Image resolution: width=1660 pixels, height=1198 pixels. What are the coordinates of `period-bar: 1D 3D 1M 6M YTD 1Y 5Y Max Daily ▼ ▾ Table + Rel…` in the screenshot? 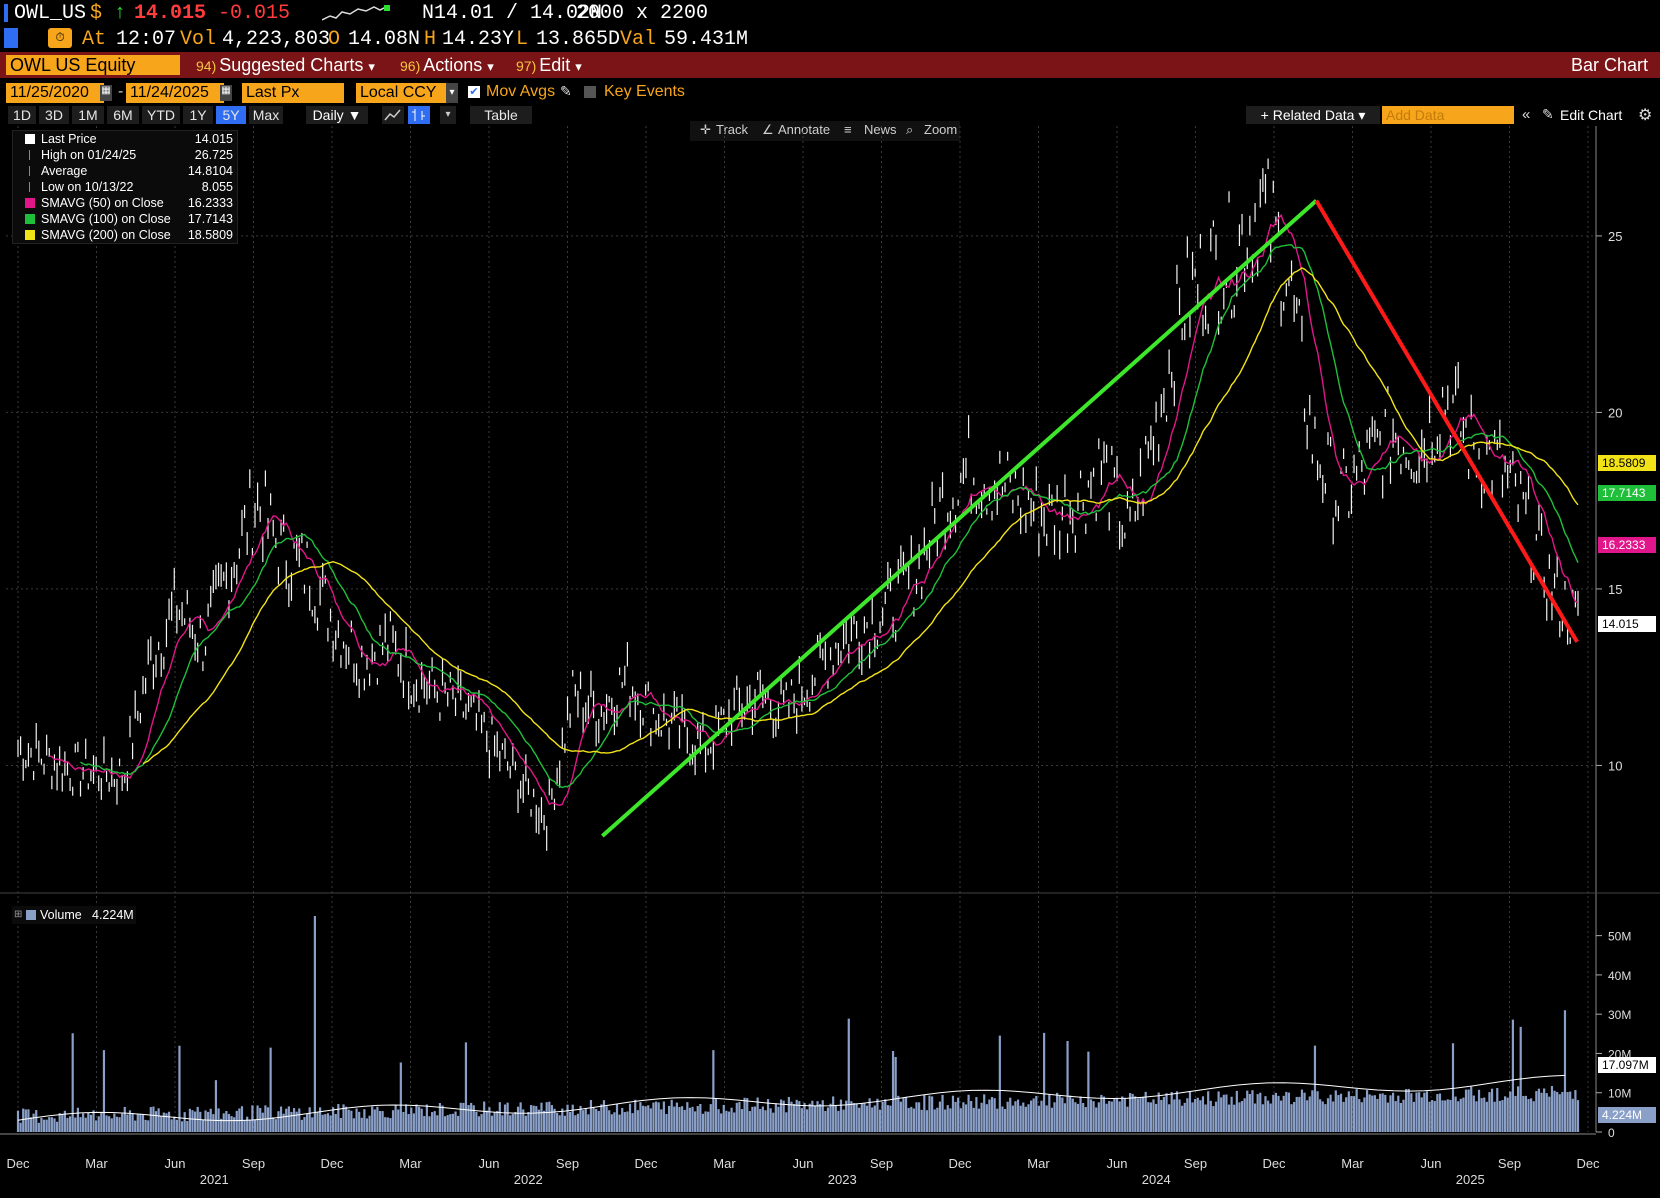 It's located at (830, 115).